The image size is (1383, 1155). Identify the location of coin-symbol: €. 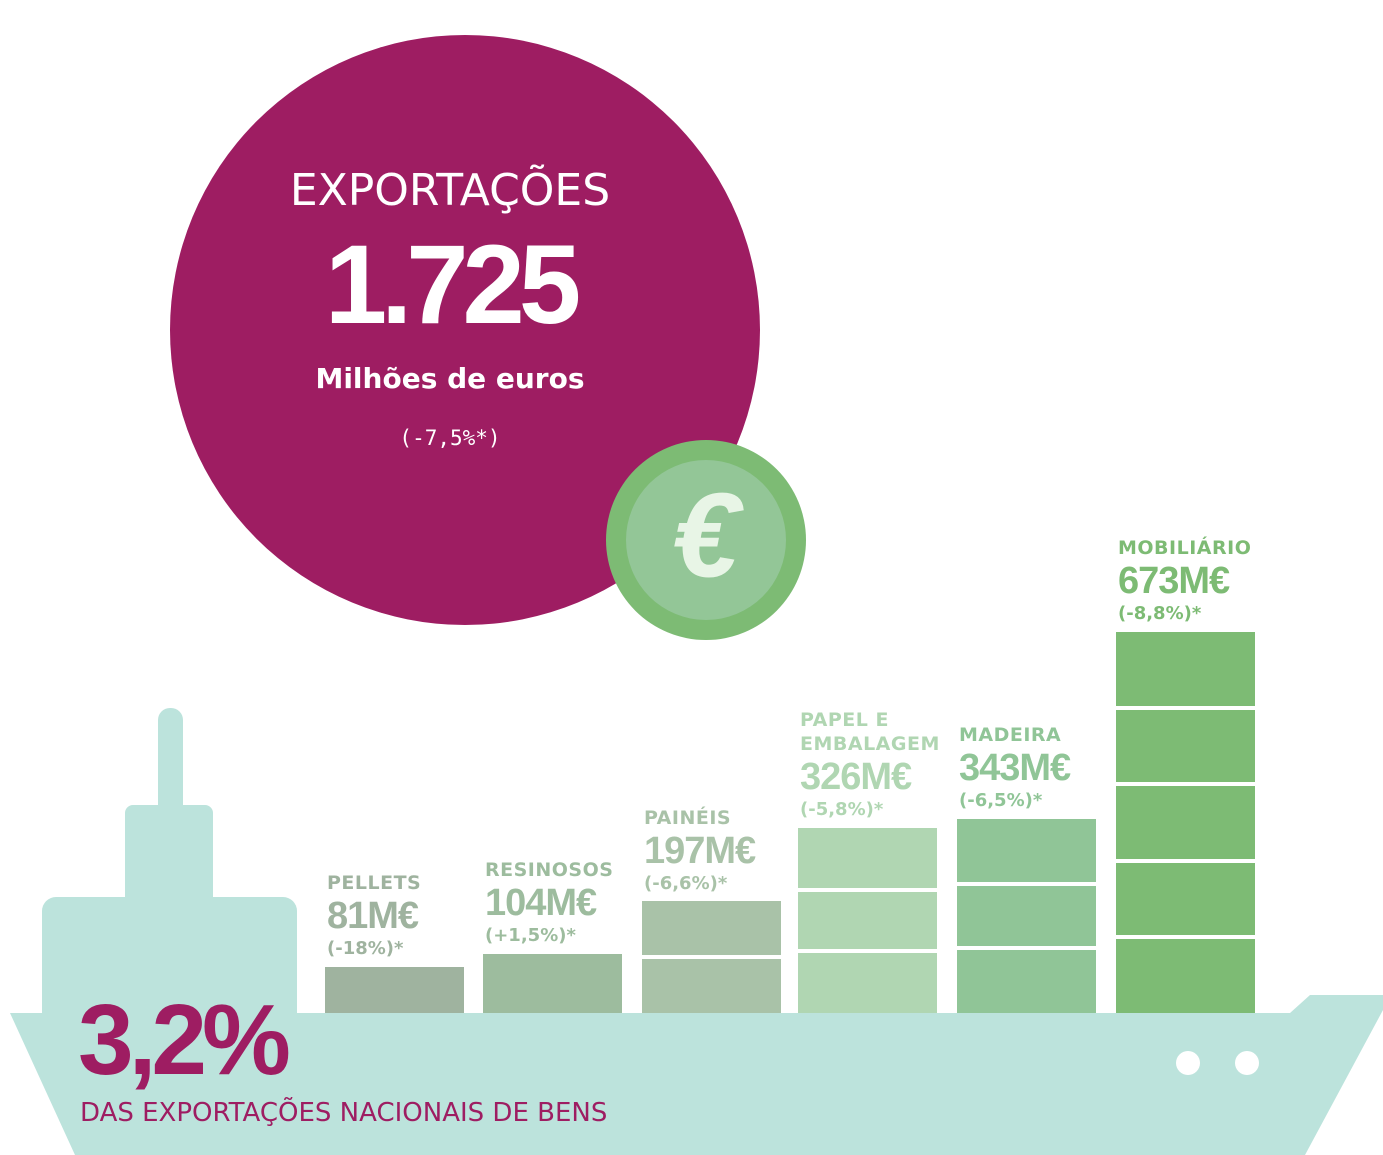
(709, 536).